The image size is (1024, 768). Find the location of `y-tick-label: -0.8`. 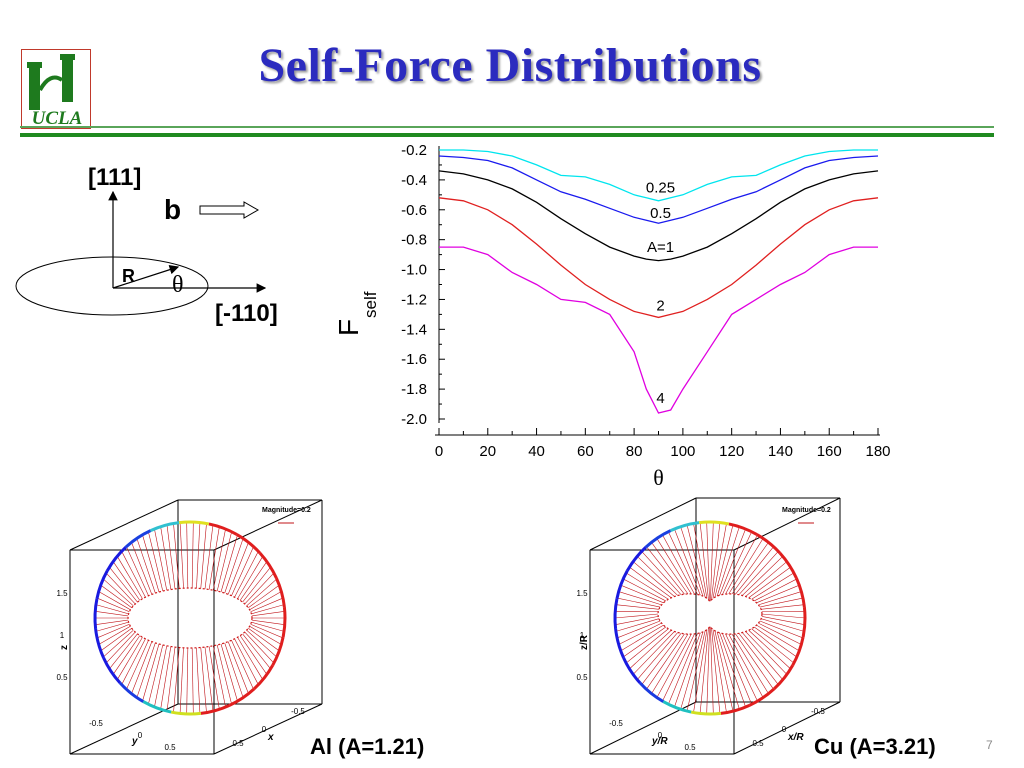

y-tick-label: -0.8 is located at coordinates (414, 240).